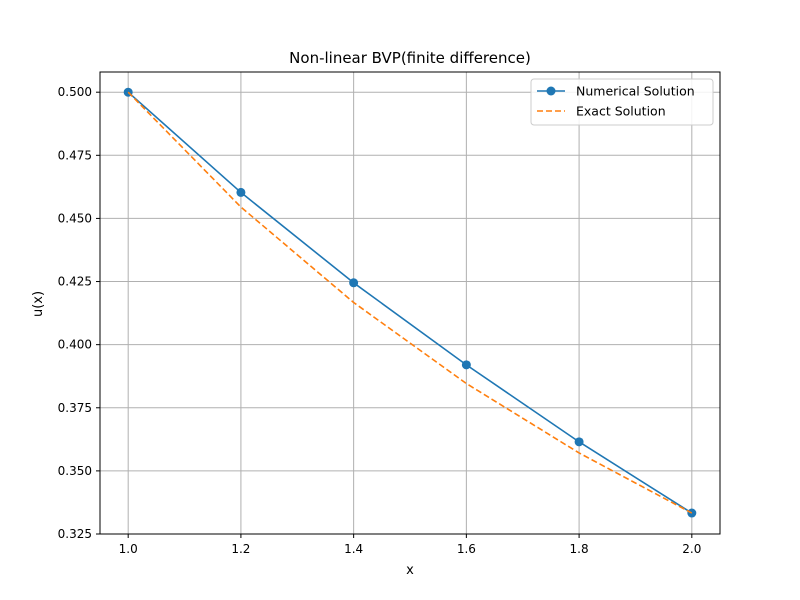 This screenshot has width=800, height=600. I want to click on y-axis-label: u(x), so click(38, 304).